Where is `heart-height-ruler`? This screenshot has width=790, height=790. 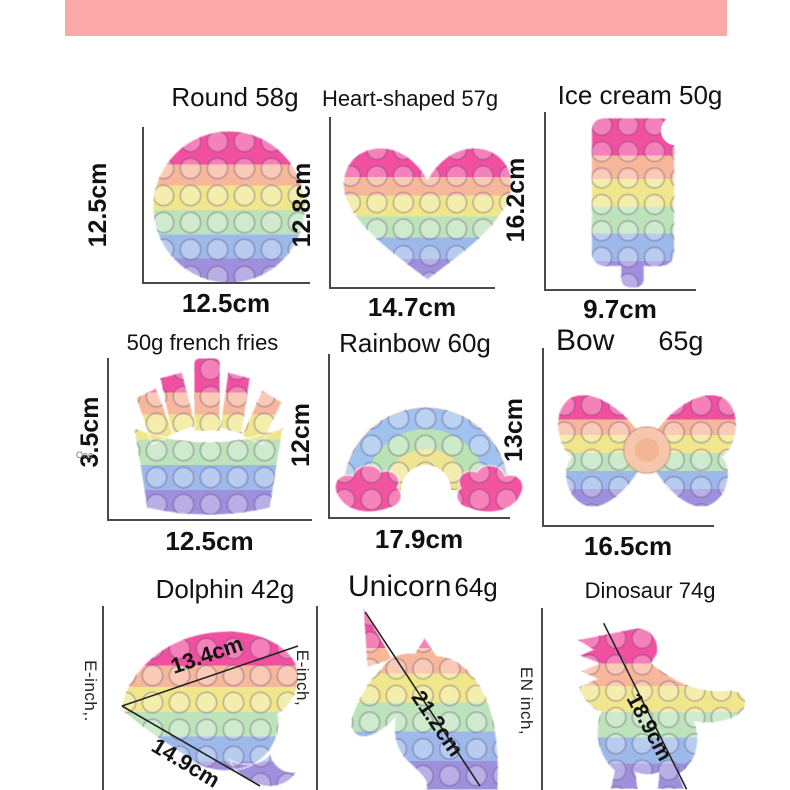 heart-height-ruler is located at coordinates (330, 202).